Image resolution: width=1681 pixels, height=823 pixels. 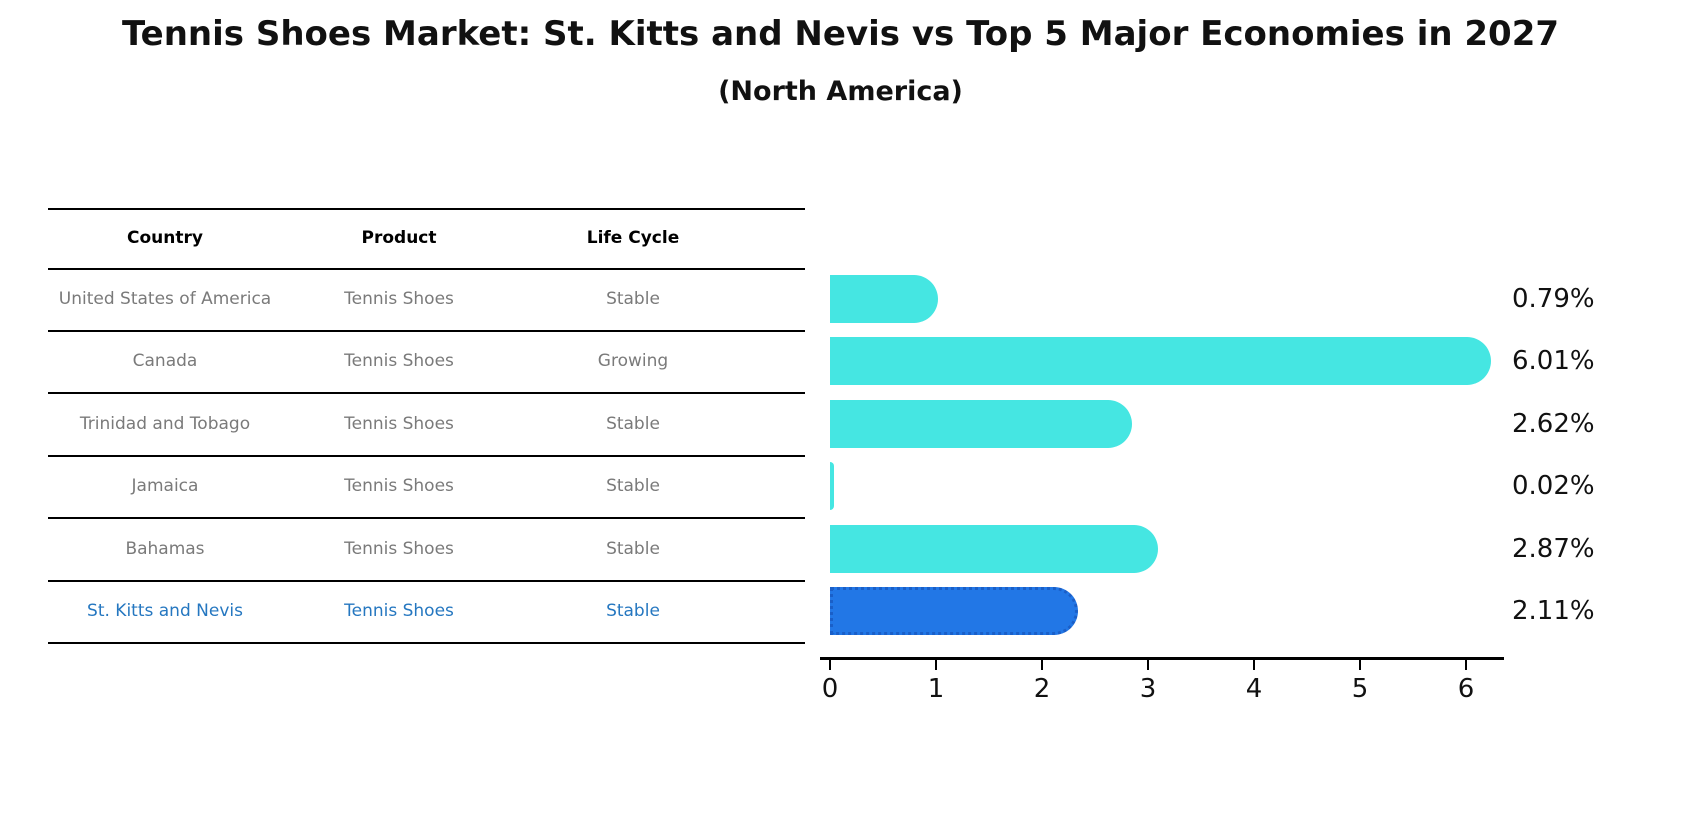 I want to click on table-cell-country: United States of America, so click(x=165, y=299).